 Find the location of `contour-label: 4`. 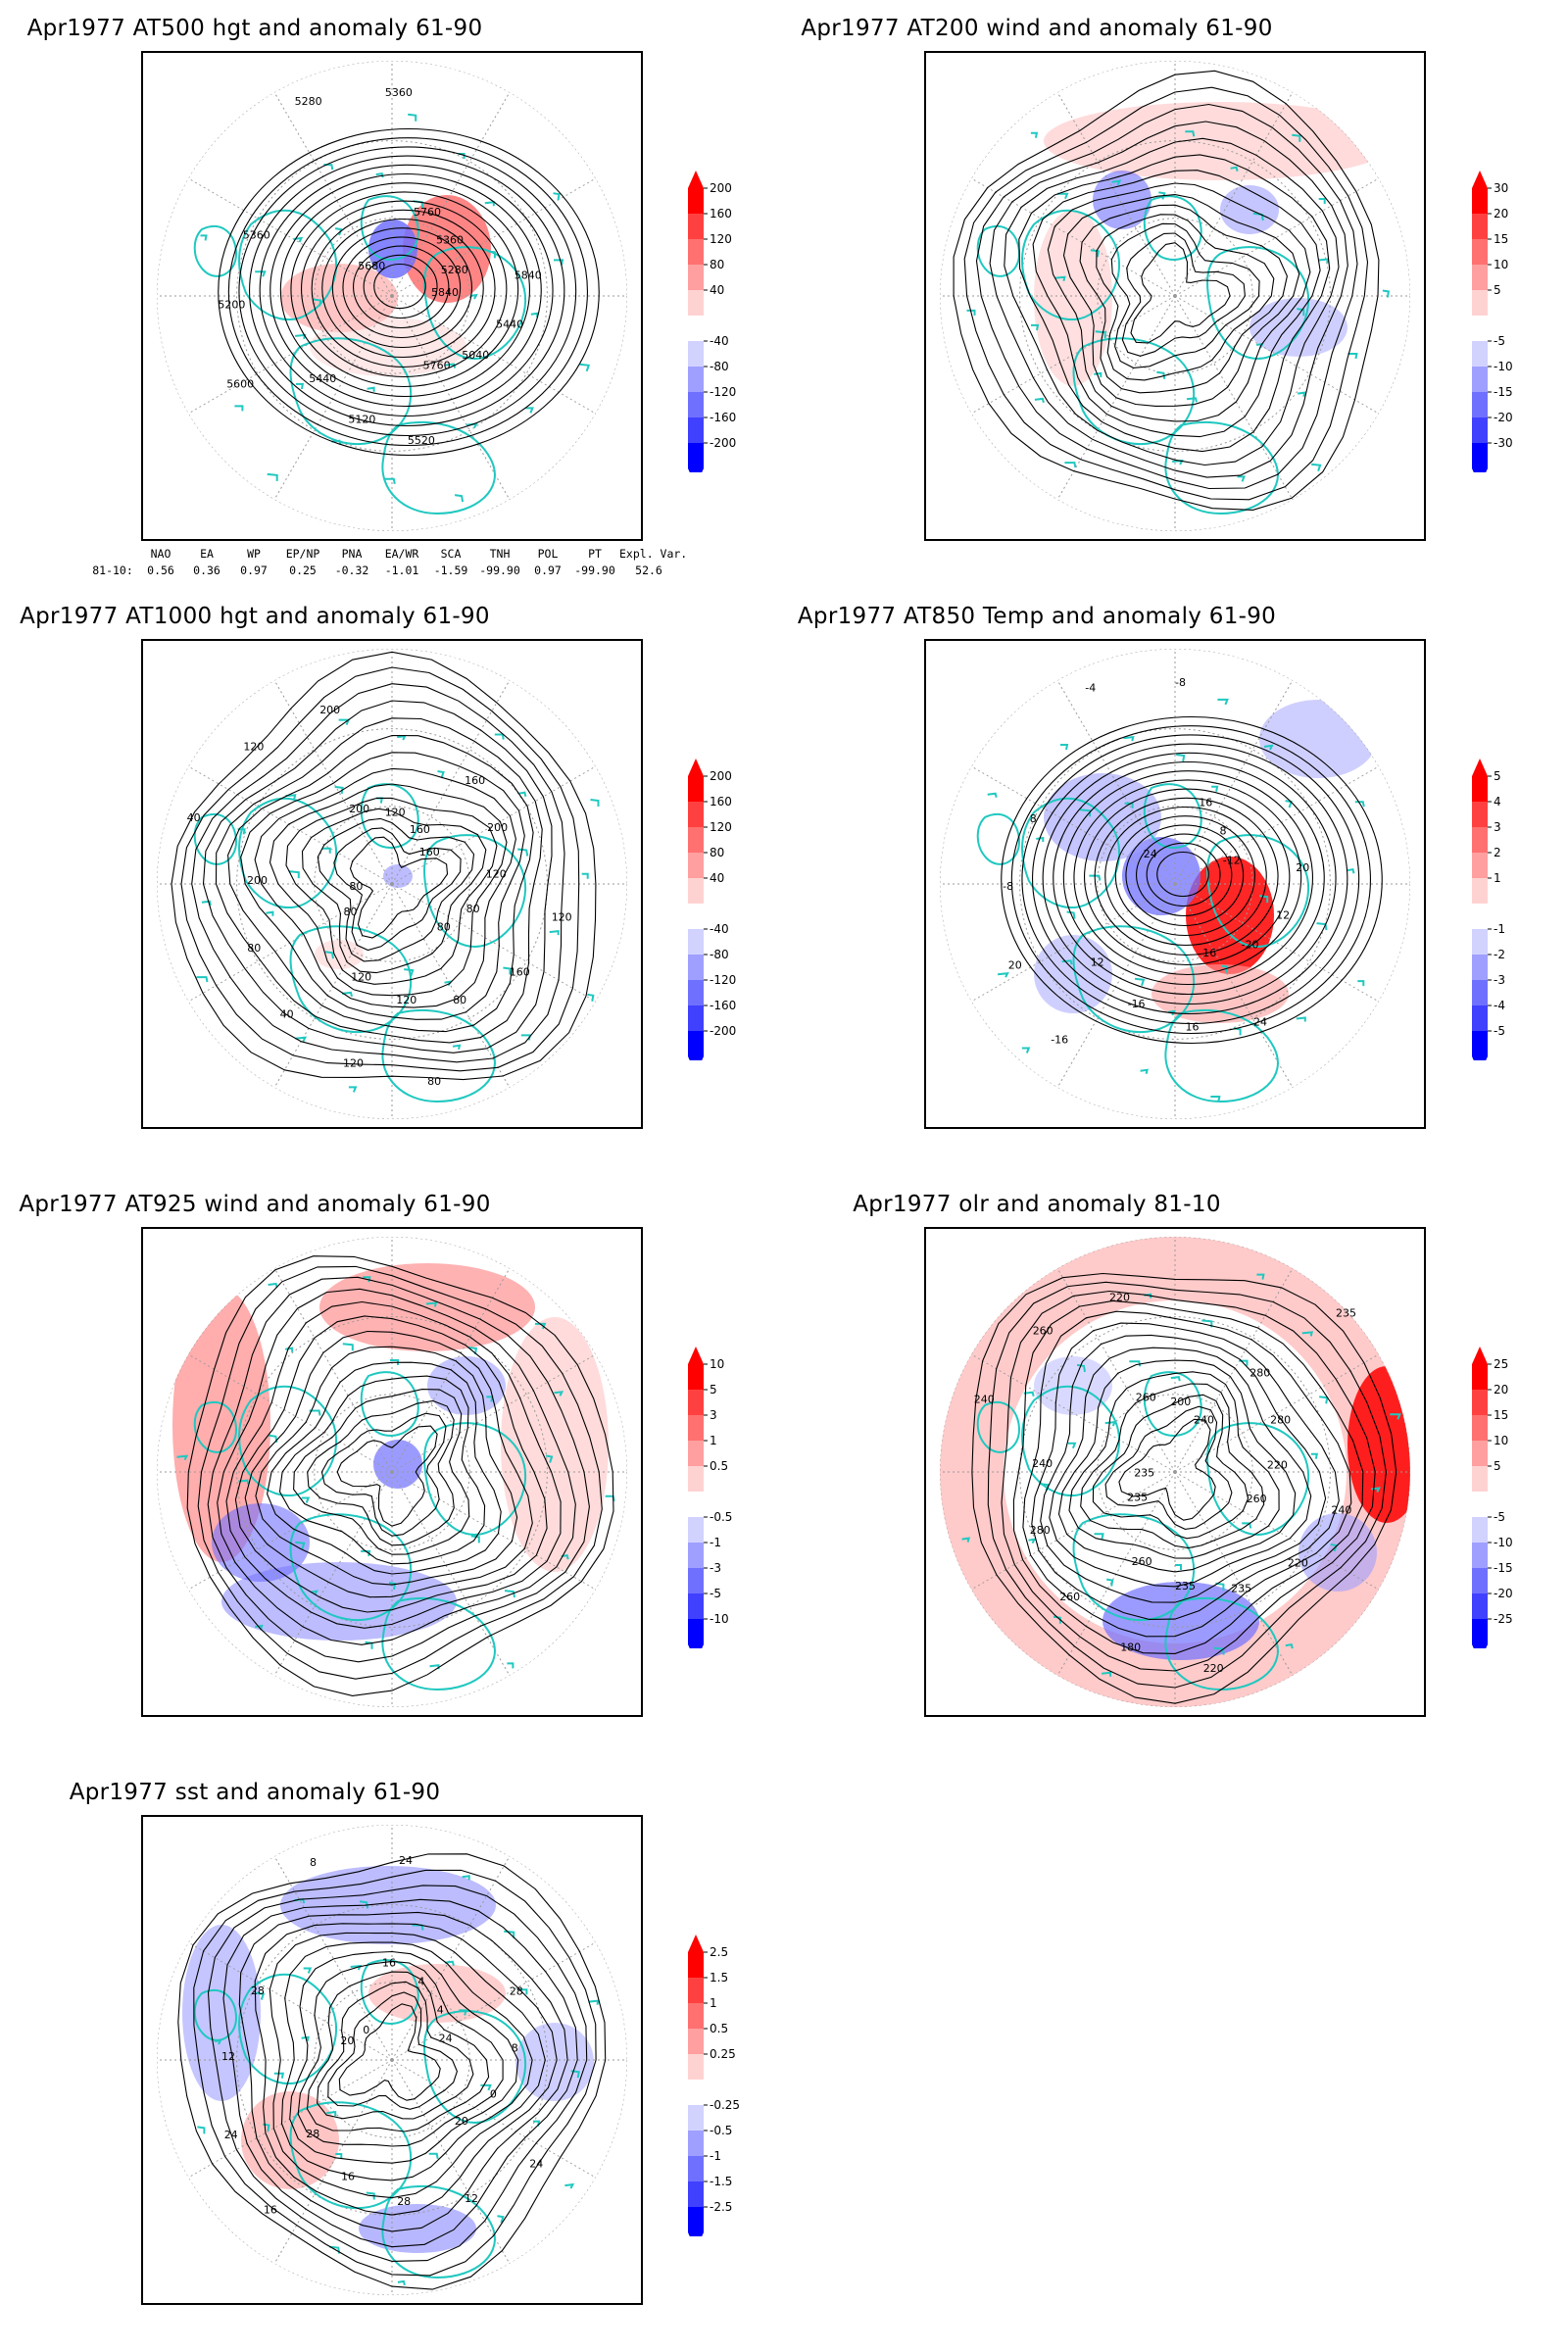

contour-label: 4 is located at coordinates (420, 1981).